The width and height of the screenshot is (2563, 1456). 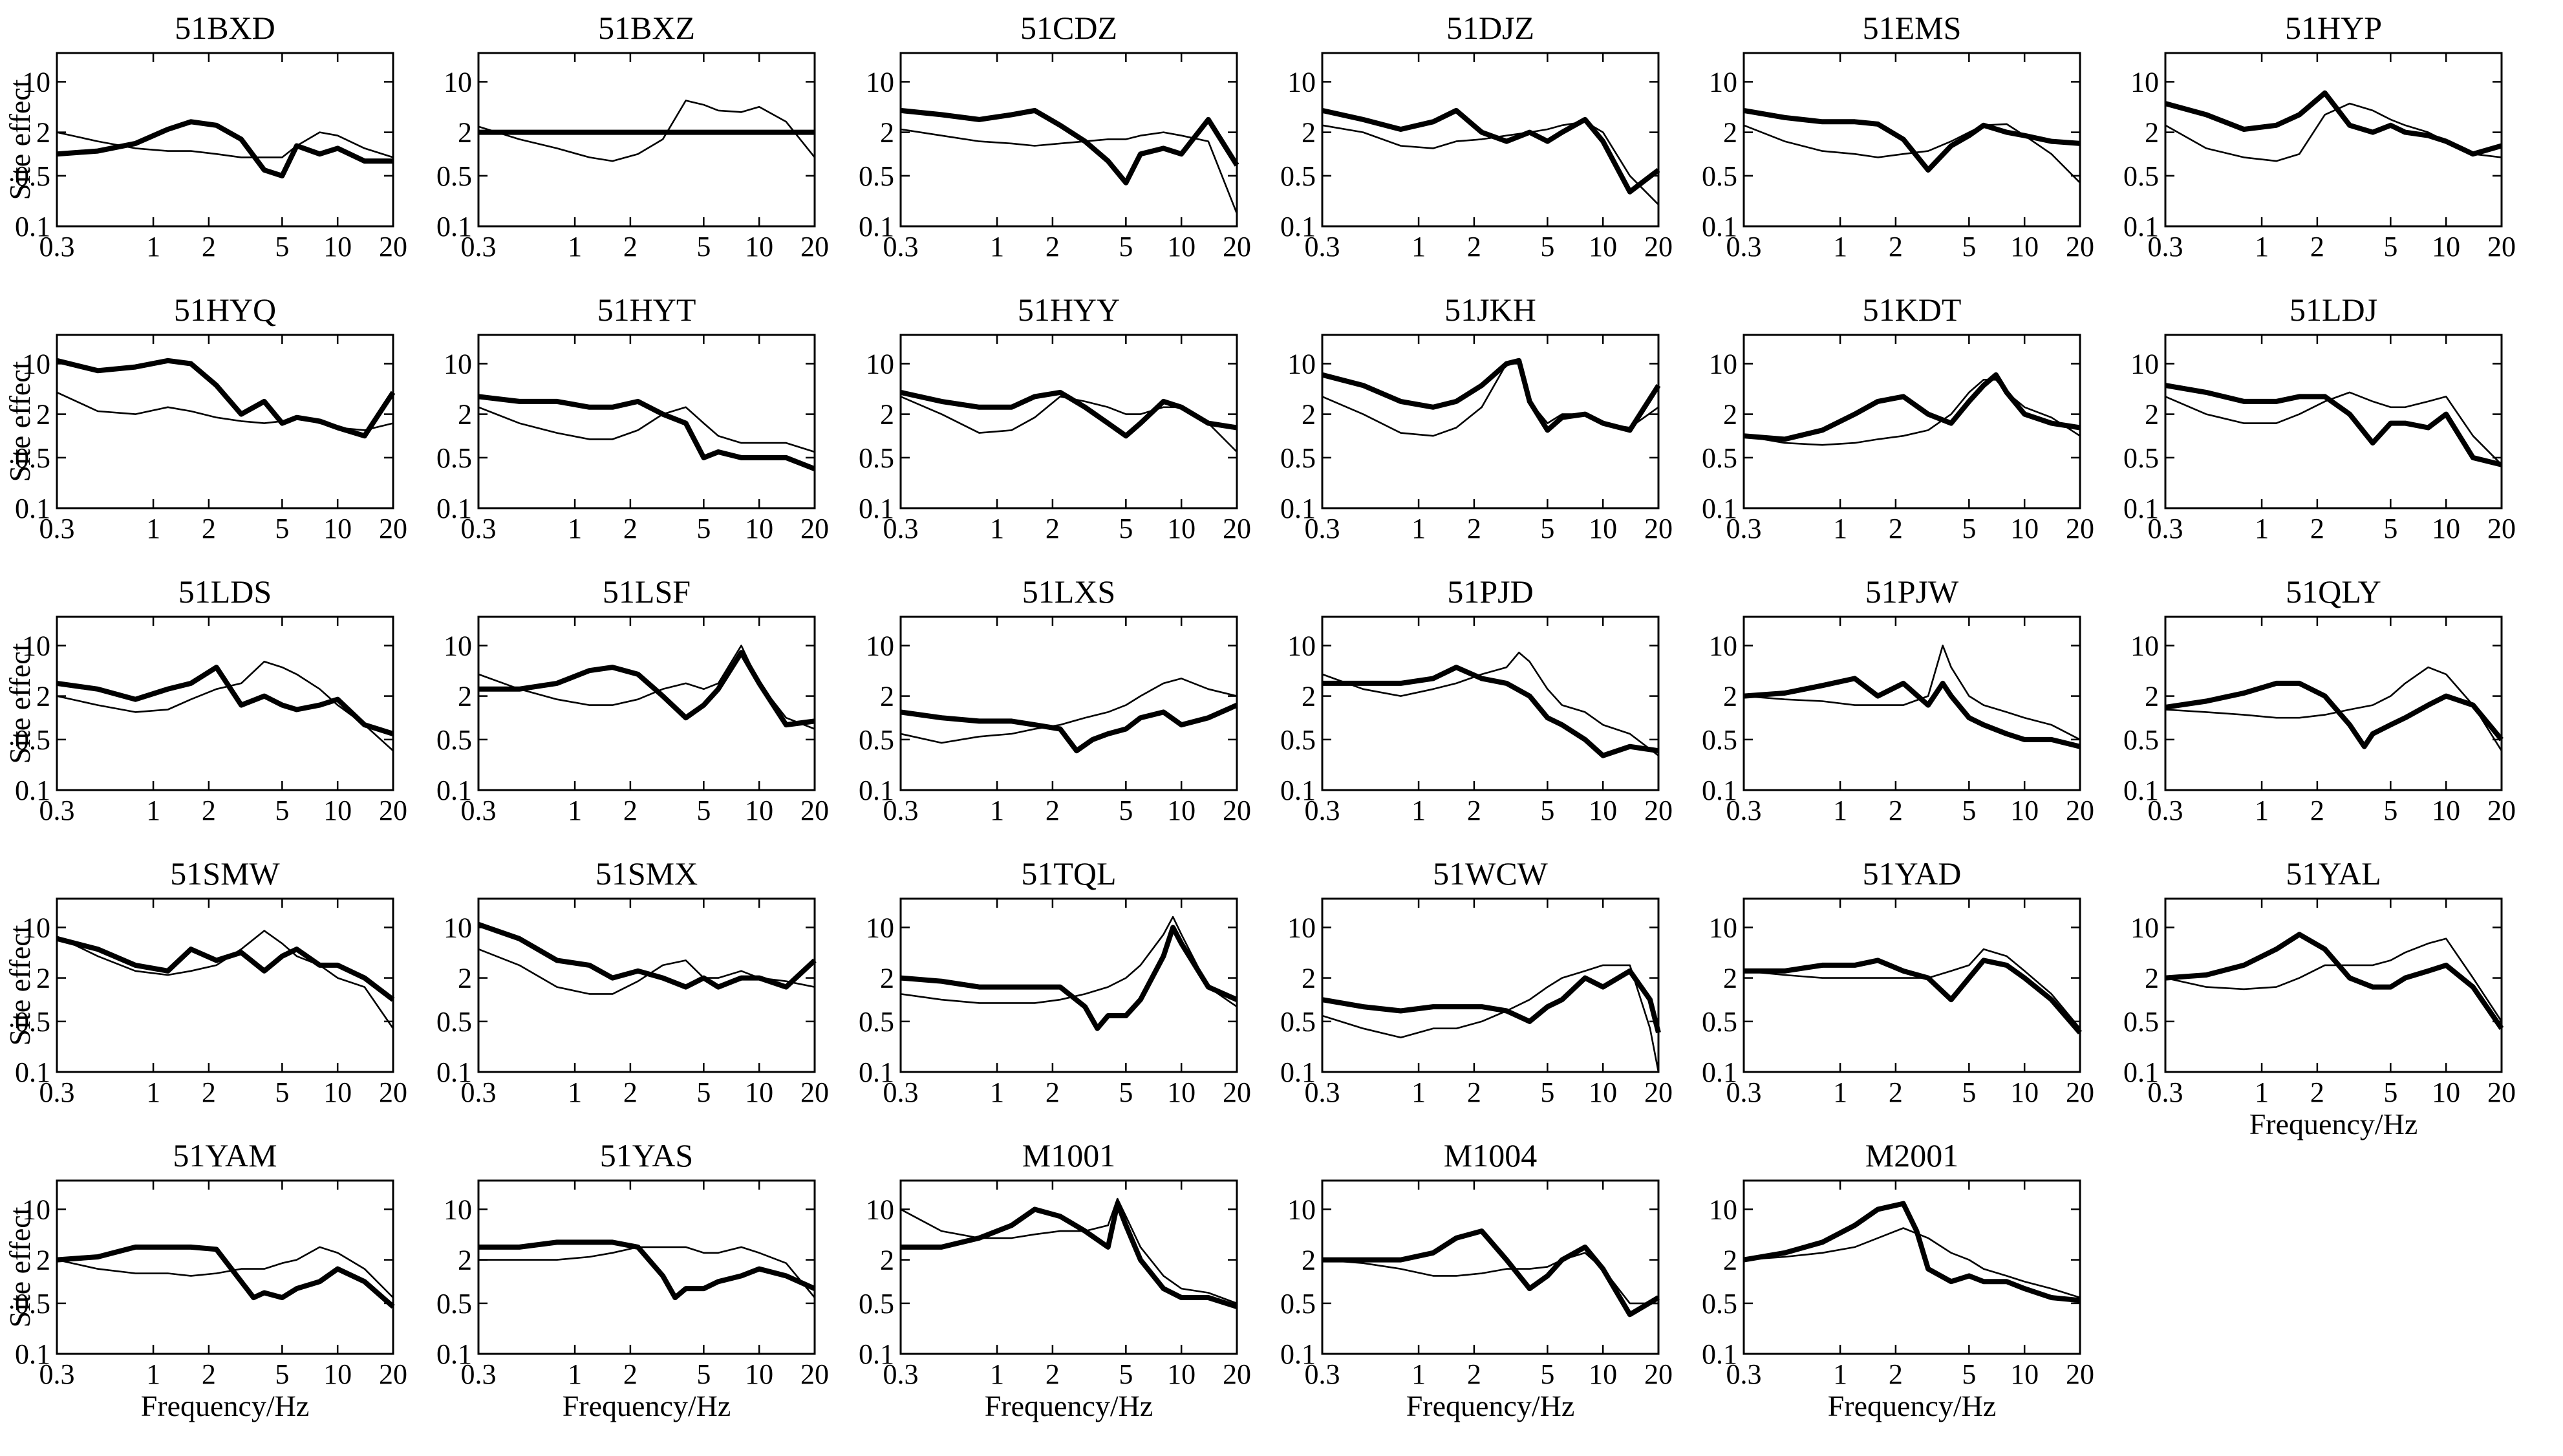 I want to click on panel-51qly: 51QLY 0.3 1 2 5 10 20 0.1 0.5 2 10, so click(x=2319, y=699).